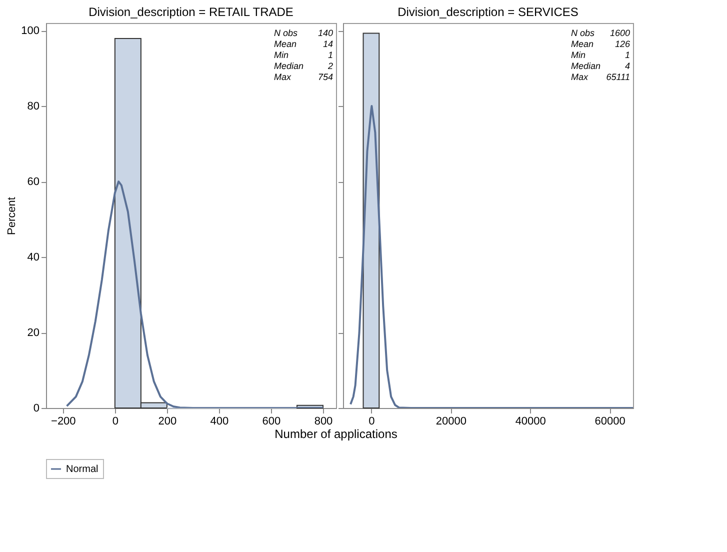  What do you see at coordinates (325, 77) in the screenshot?
I see `annotation: 754` at bounding box center [325, 77].